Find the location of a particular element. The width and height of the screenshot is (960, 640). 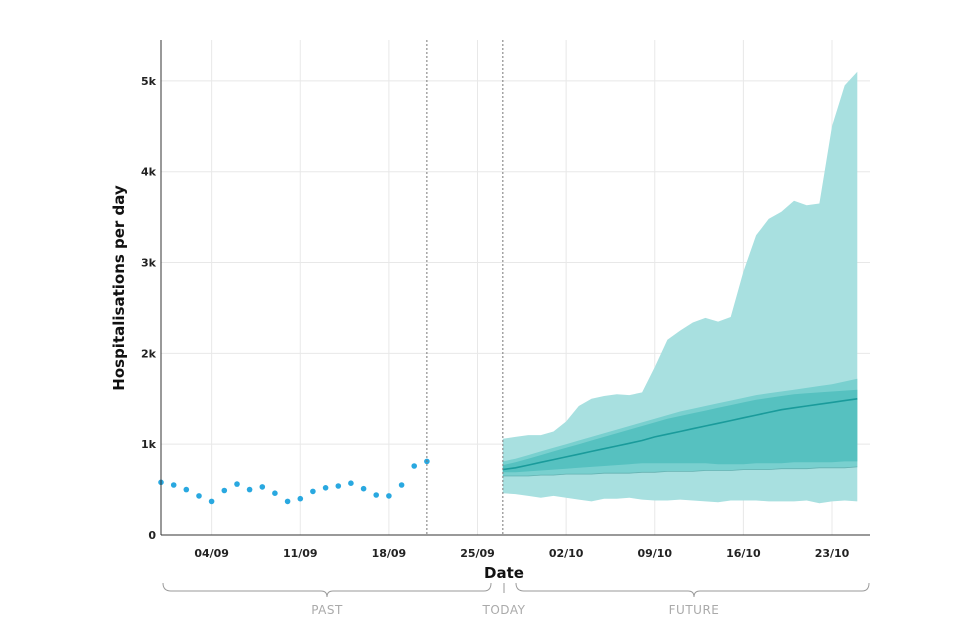

y-tick-label: 4k is located at coordinates (149, 172).